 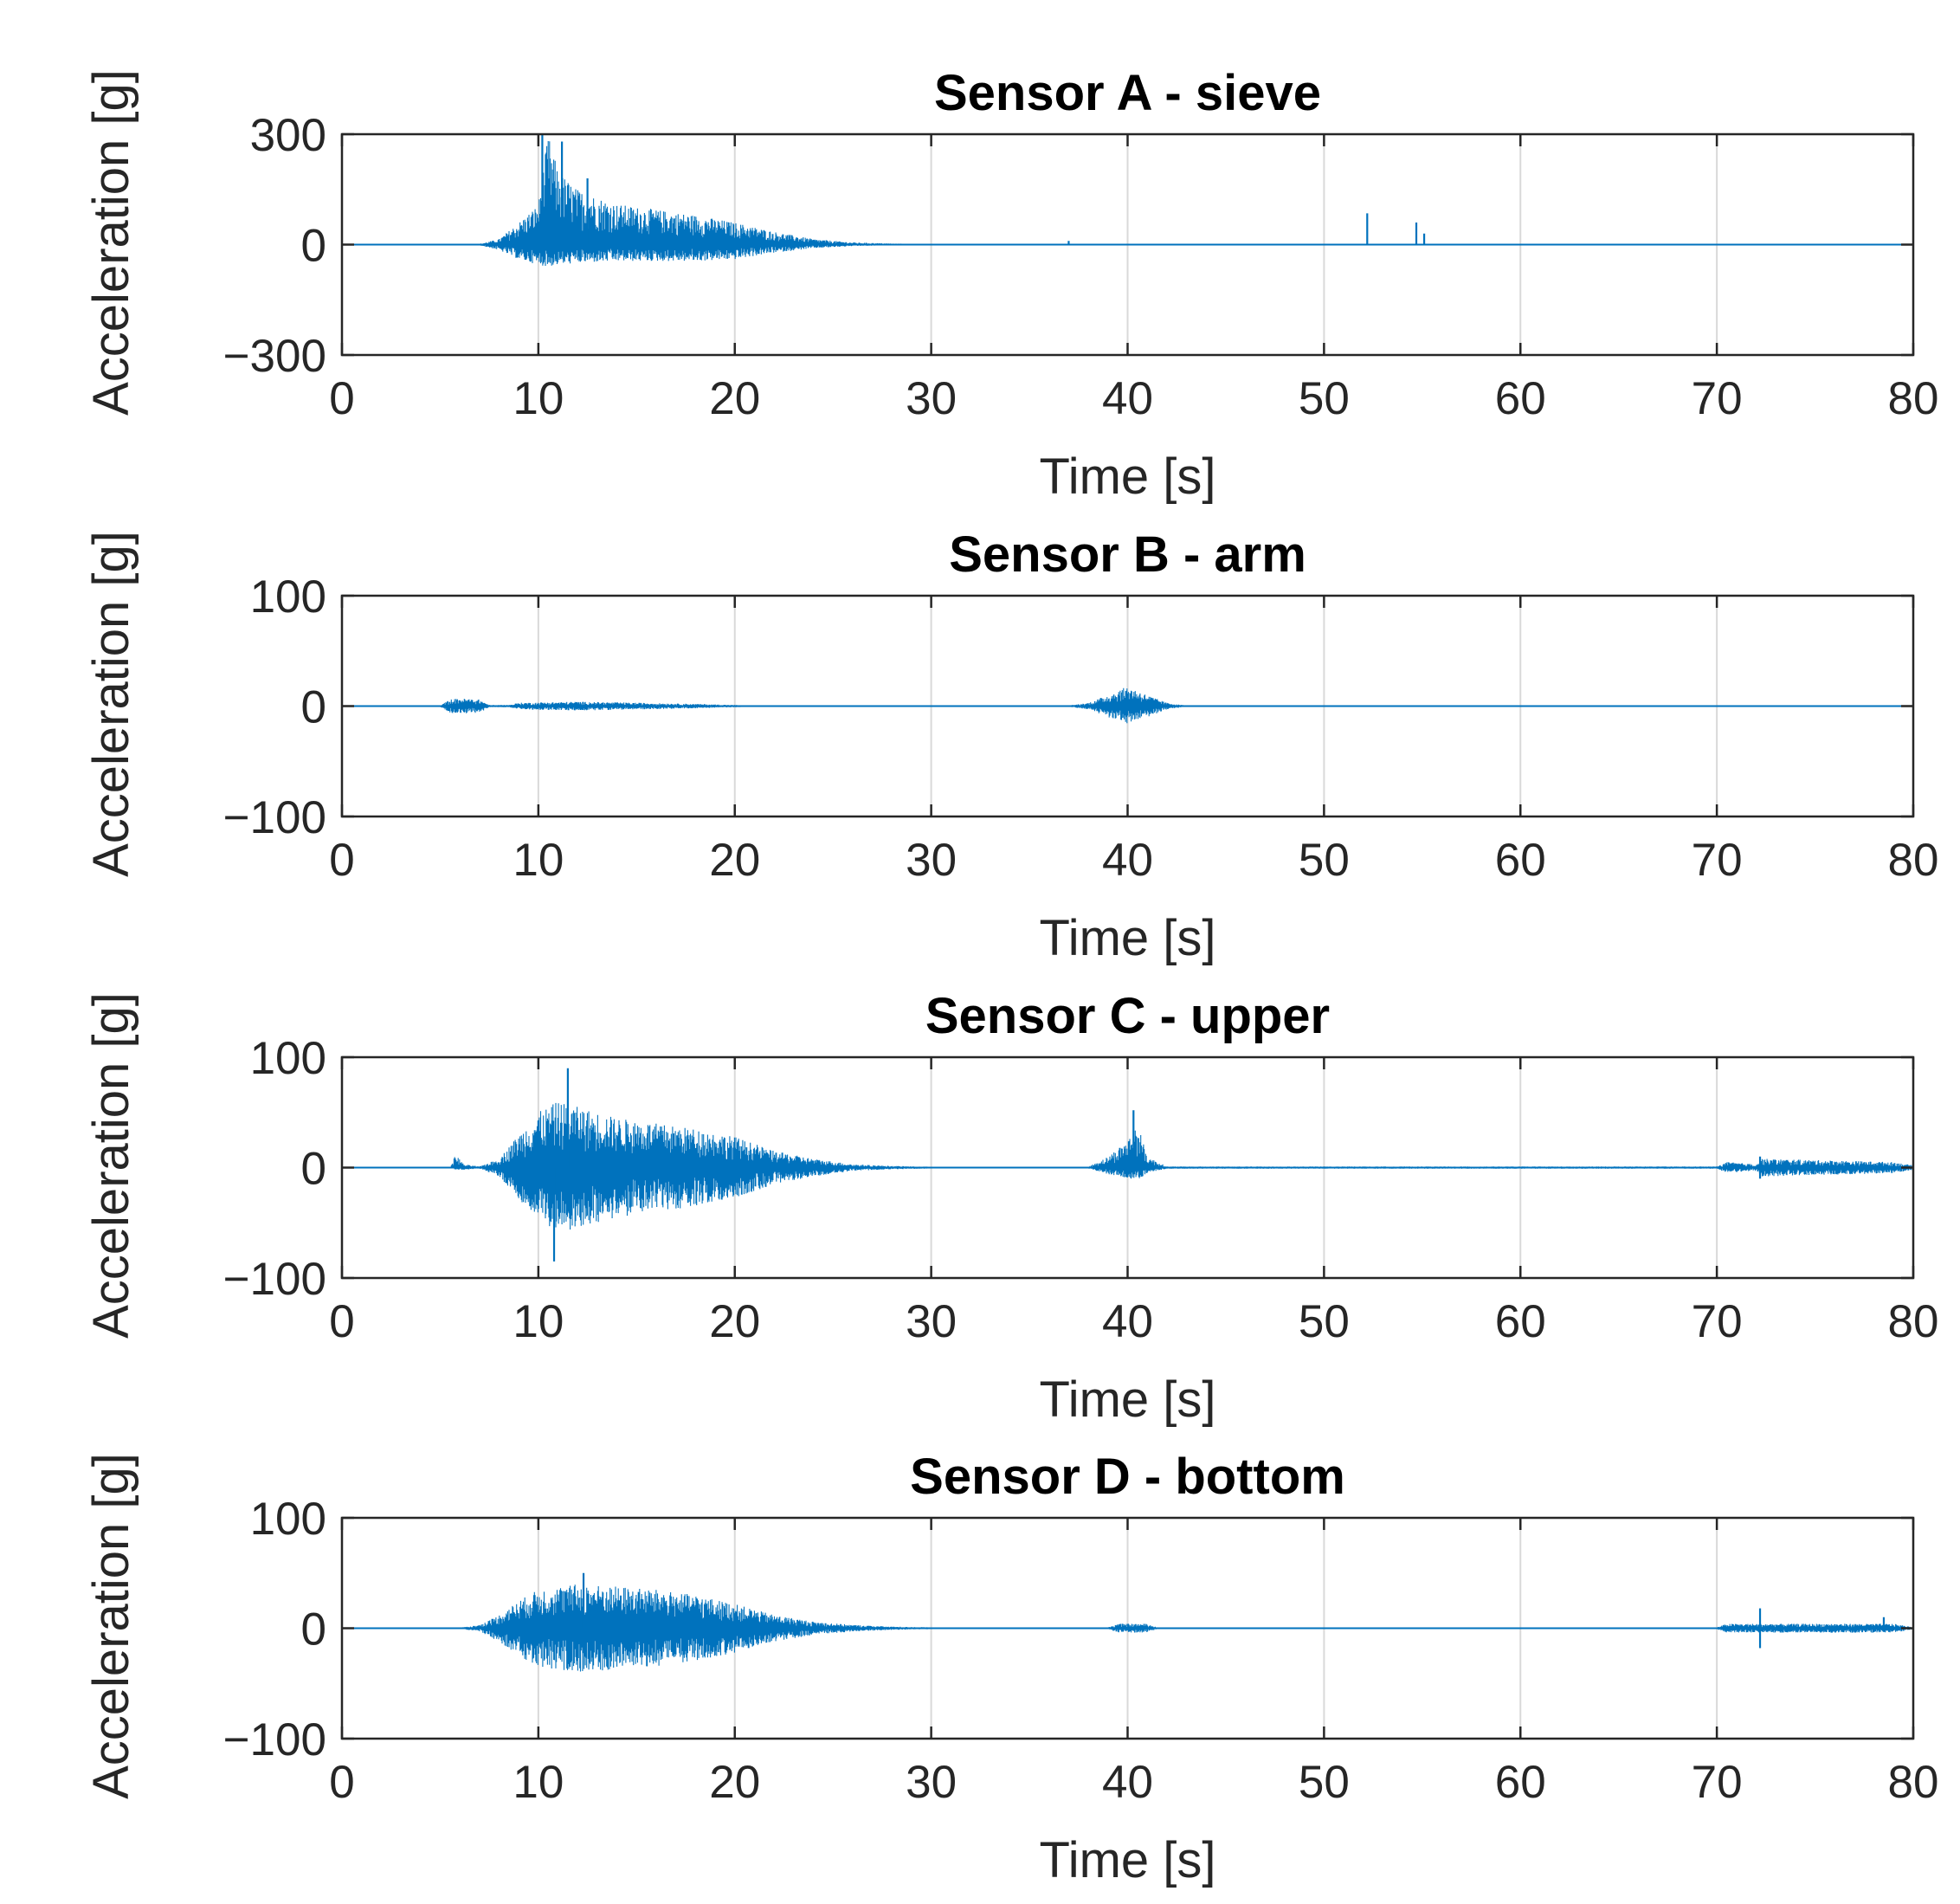 I want to click on chart-title: Sensor B - arm, so click(x=1127, y=554).